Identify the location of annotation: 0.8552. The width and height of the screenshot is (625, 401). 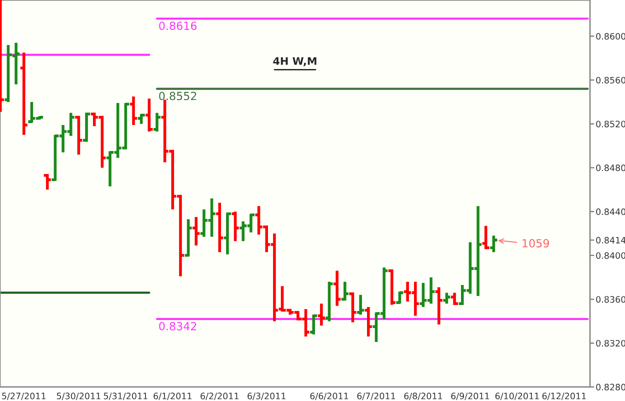
(177, 96).